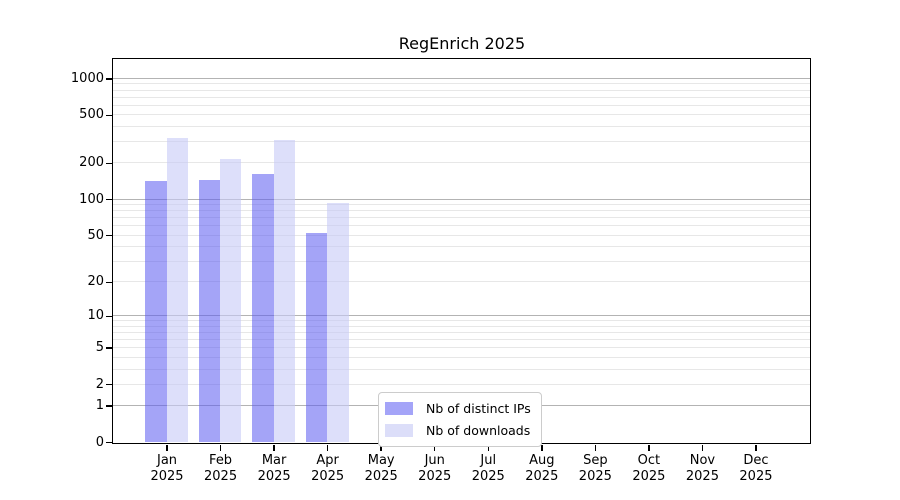 Image resolution: width=900 pixels, height=500 pixels. What do you see at coordinates (462, 43) in the screenshot?
I see `chart-title: RegEnrich 2025` at bounding box center [462, 43].